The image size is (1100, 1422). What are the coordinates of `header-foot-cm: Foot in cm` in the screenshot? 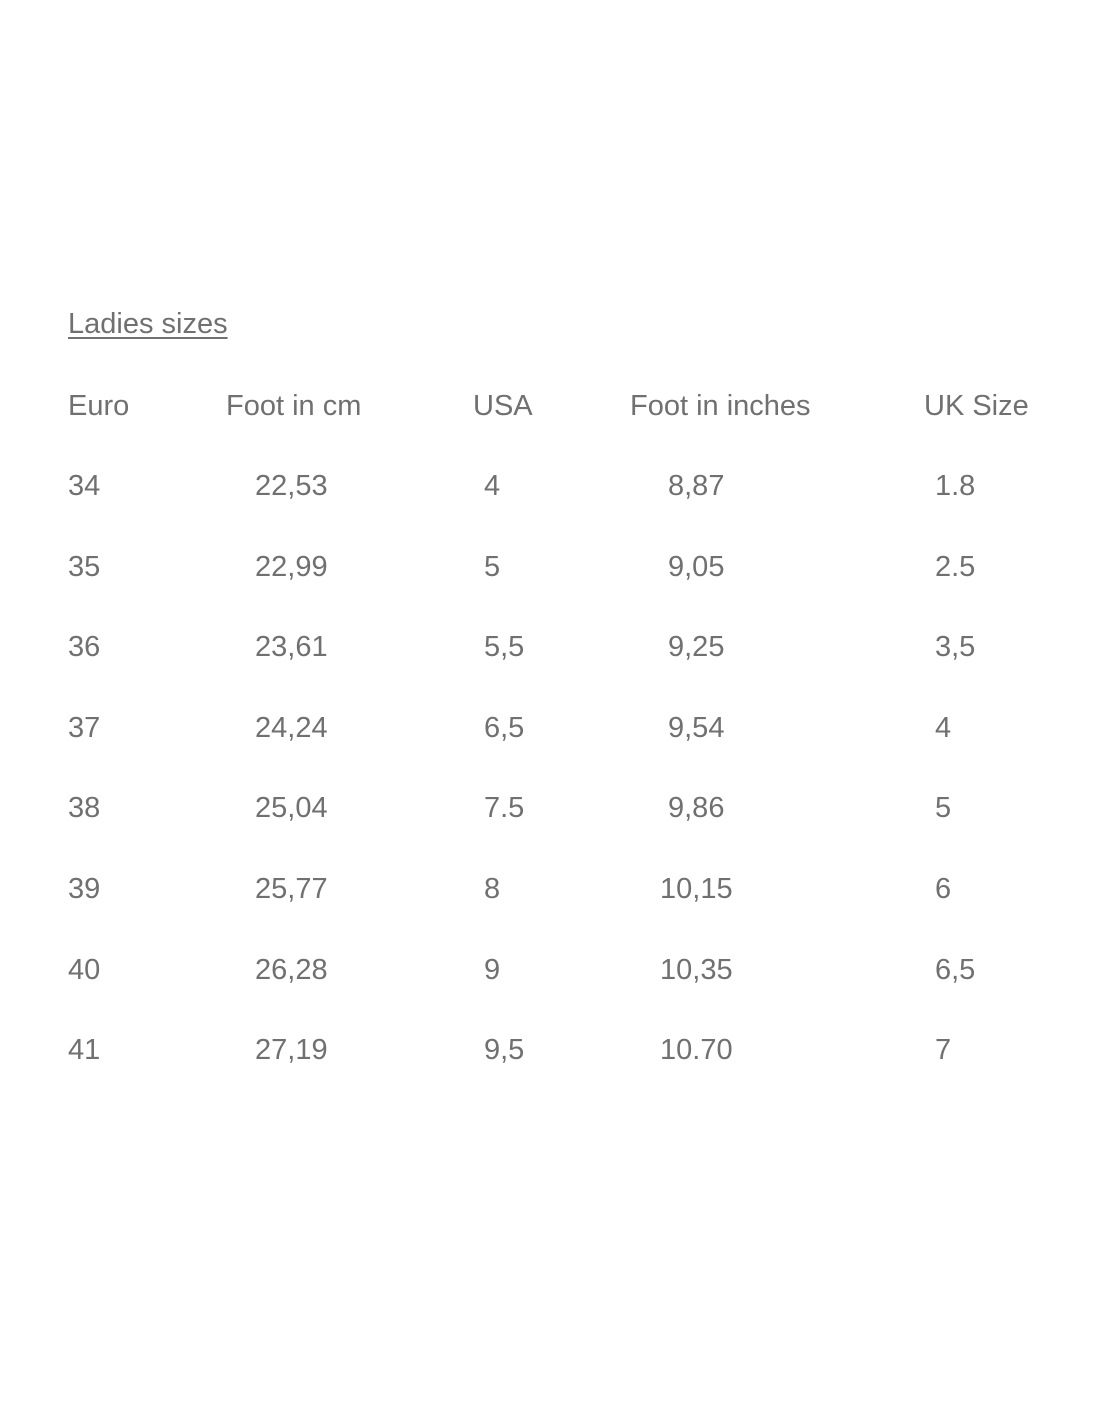 It's located at (294, 406).